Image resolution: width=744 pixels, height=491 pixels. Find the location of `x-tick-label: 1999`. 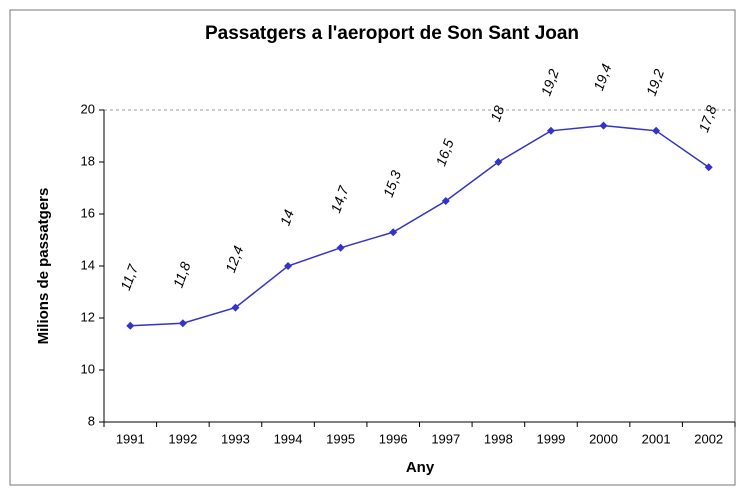

x-tick-label: 1999 is located at coordinates (550, 438).